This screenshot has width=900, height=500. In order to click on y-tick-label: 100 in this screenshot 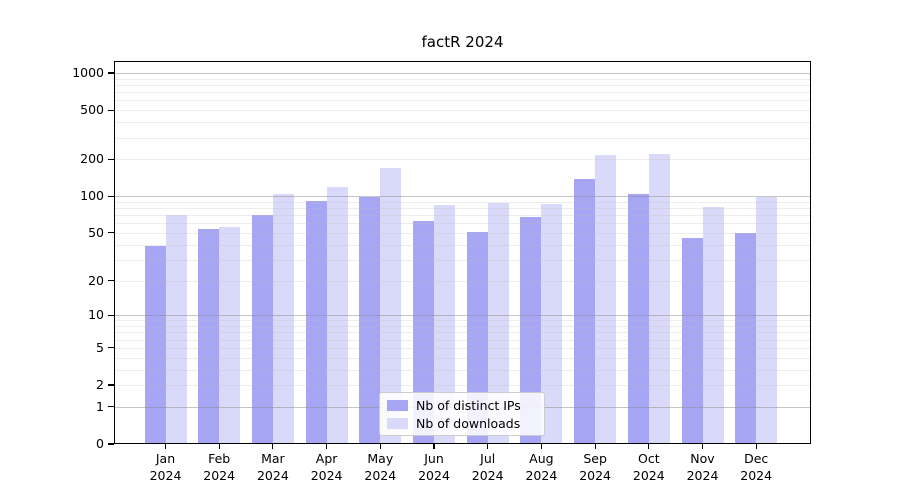, I will do `click(92, 196)`.